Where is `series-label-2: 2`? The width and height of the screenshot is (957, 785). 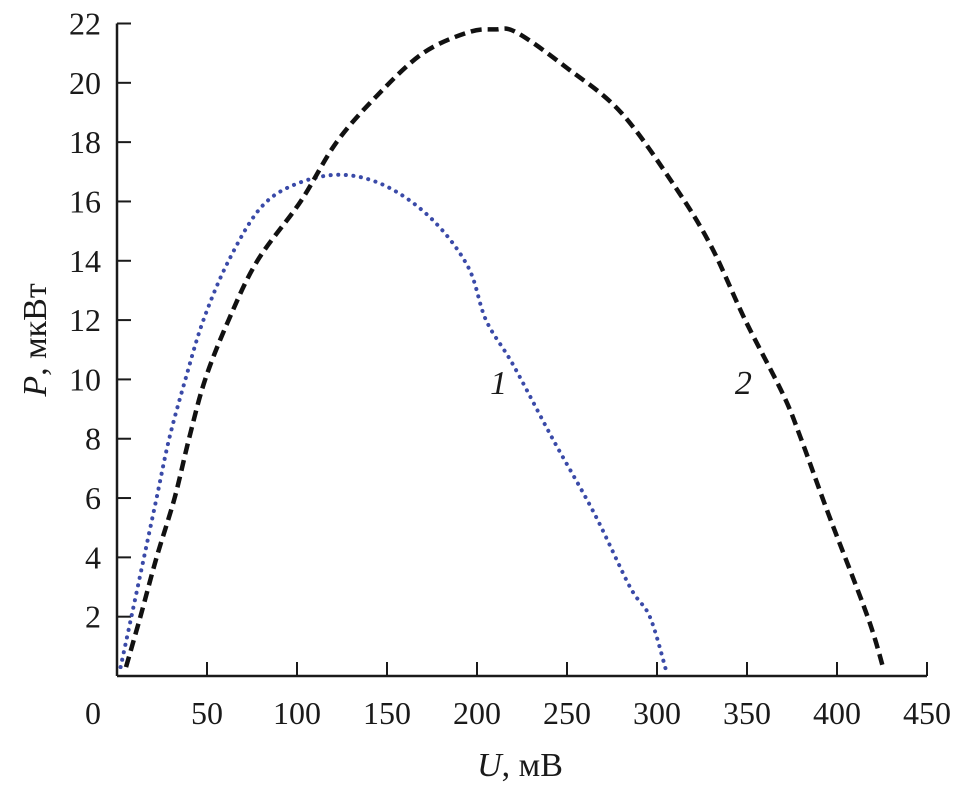
series-label-2: 2 is located at coordinates (743, 383).